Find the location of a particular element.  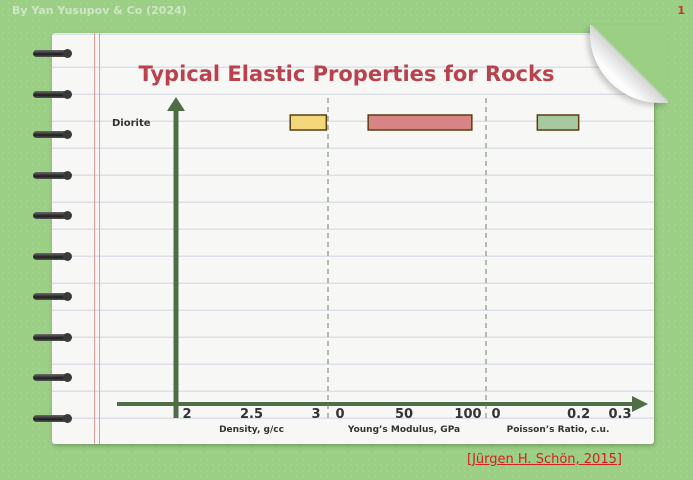

x-tick-label: 2 is located at coordinates (186, 414).